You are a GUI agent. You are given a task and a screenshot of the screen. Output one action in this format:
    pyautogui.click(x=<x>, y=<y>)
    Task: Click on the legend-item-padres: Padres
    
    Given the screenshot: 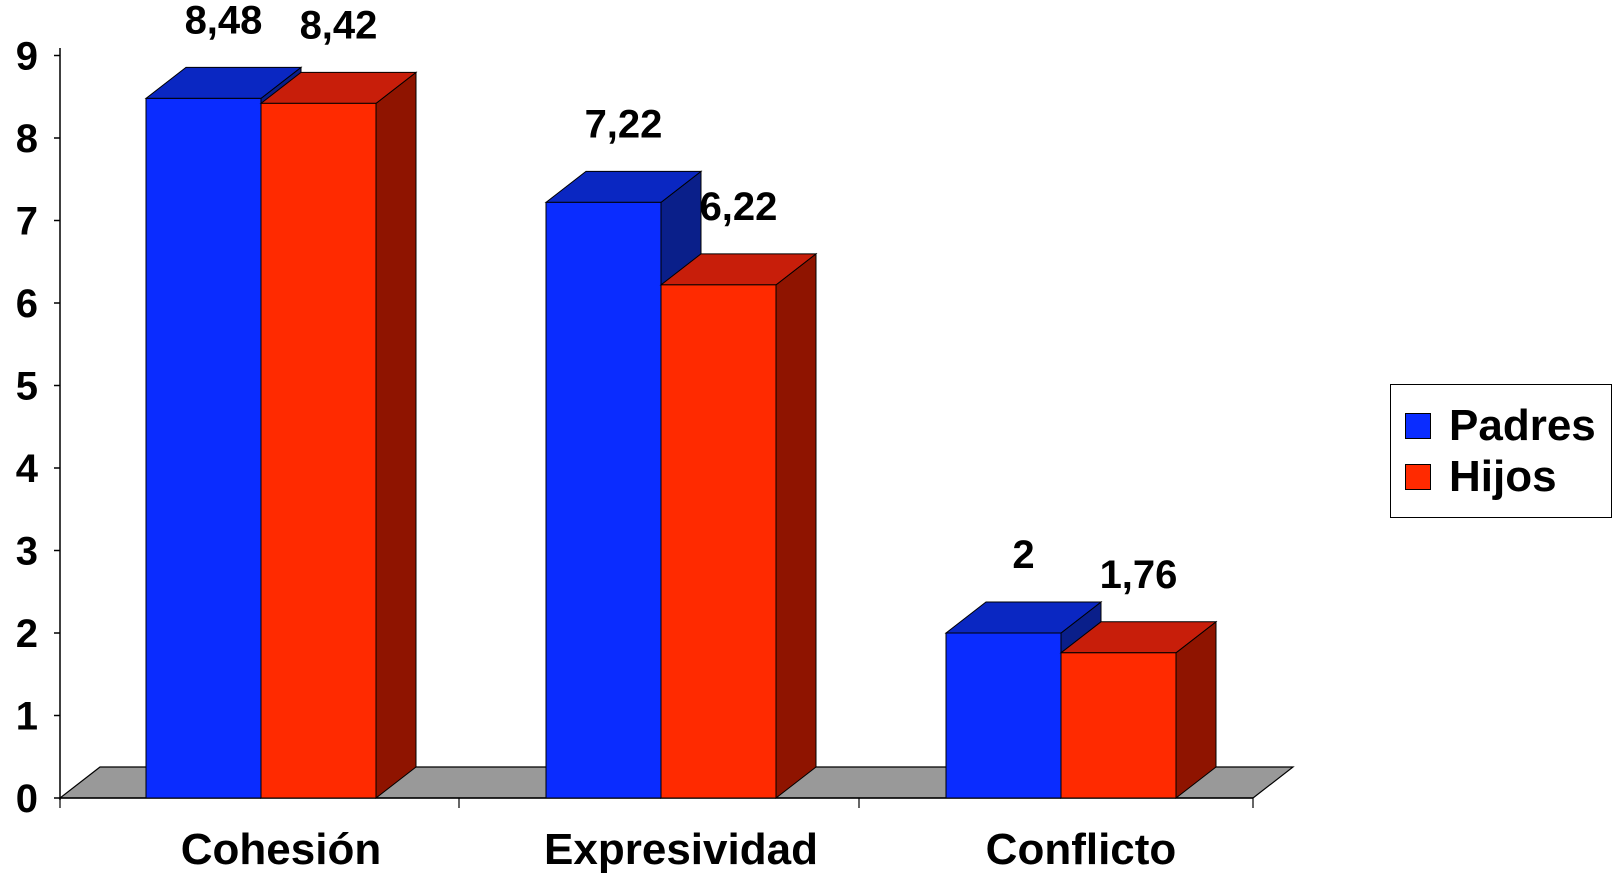 What is the action you would take?
    pyautogui.click(x=1500, y=425)
    